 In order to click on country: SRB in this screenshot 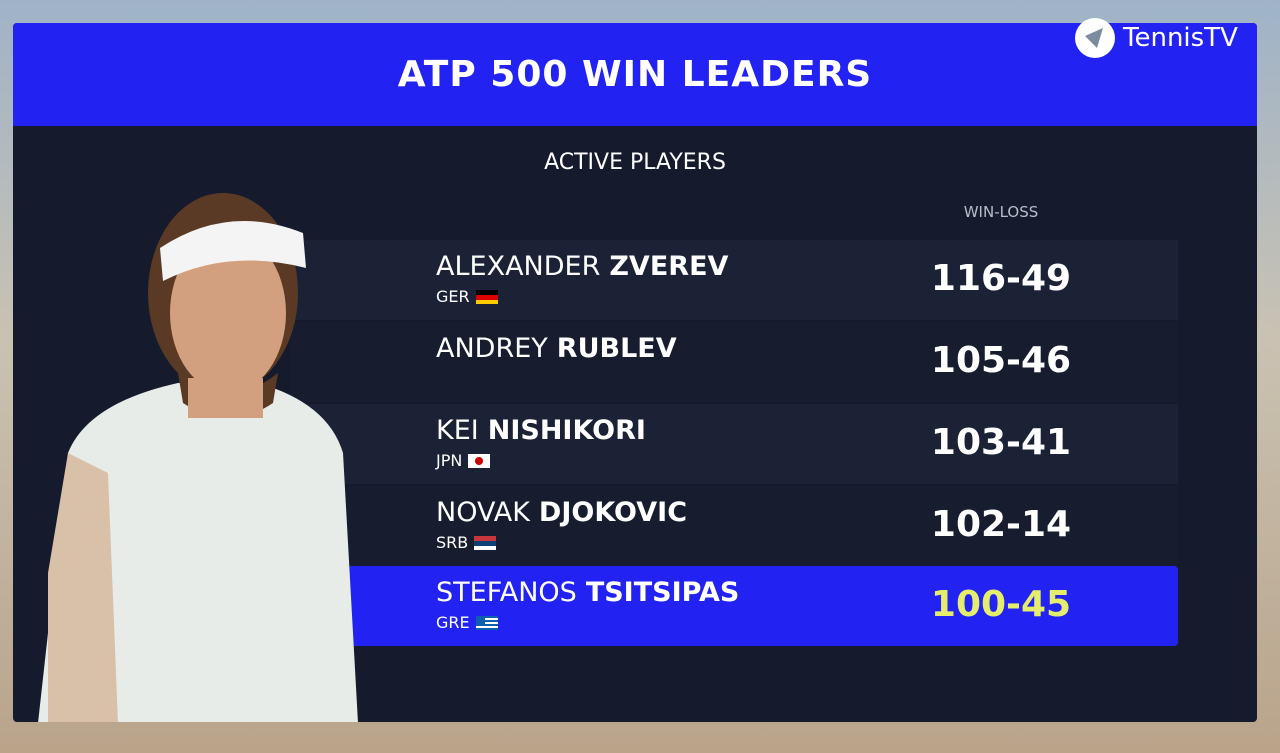, I will do `click(466, 542)`.